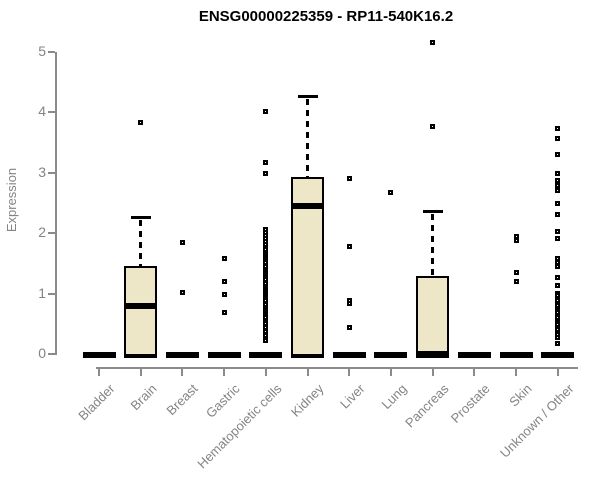 This screenshot has height=500, width=600. I want to click on zero-bar-unknown-other, so click(558, 355).